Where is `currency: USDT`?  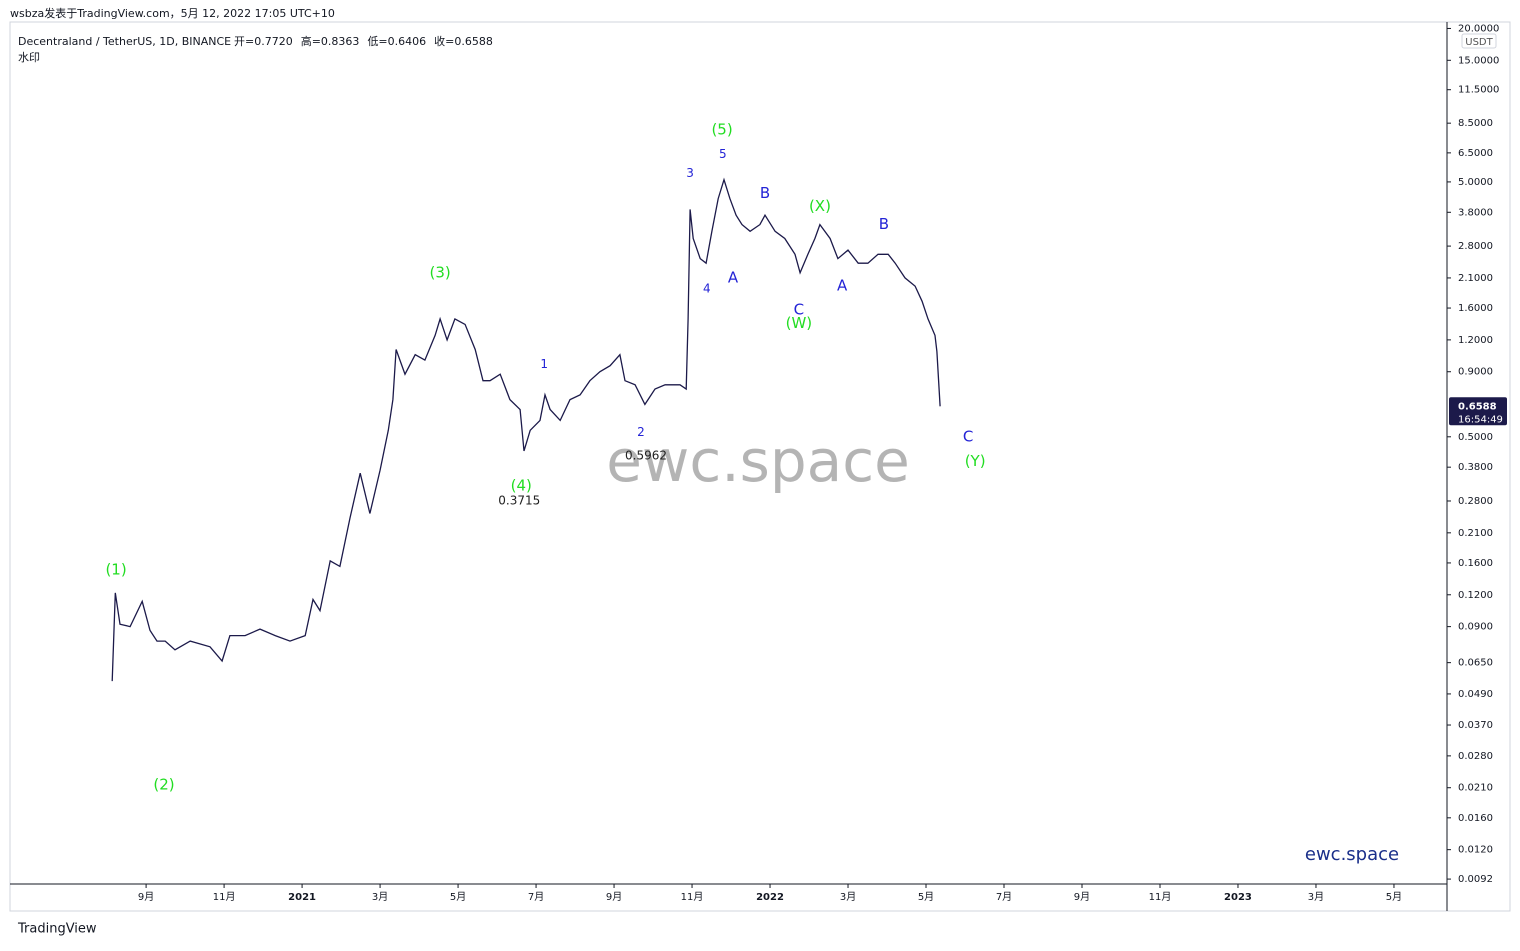
currency: USDT is located at coordinates (1479, 42).